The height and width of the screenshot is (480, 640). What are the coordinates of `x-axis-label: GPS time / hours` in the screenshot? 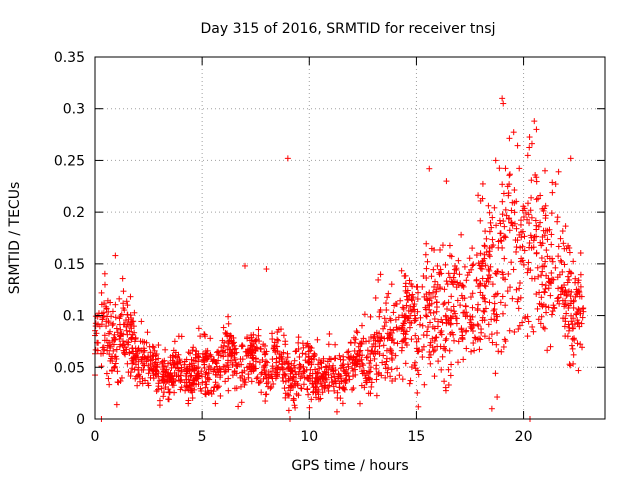 It's located at (349, 466).